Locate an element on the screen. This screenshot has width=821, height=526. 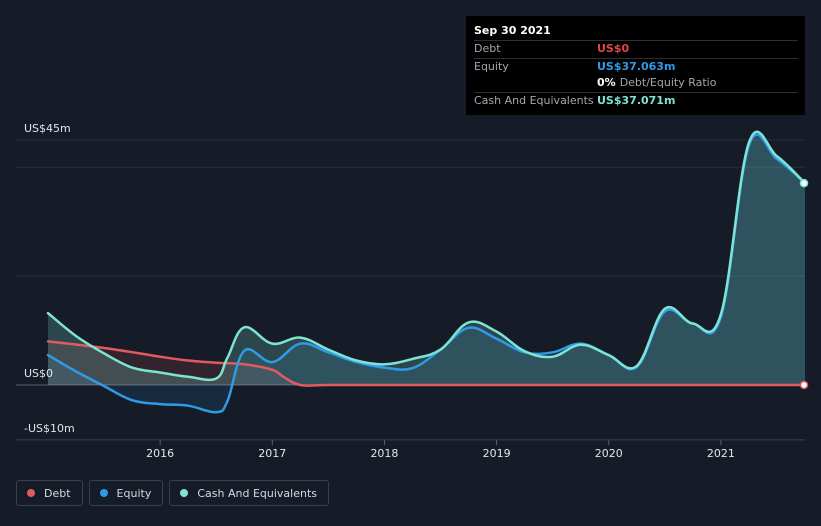
legend-dot-cash is located at coordinates (184, 493).